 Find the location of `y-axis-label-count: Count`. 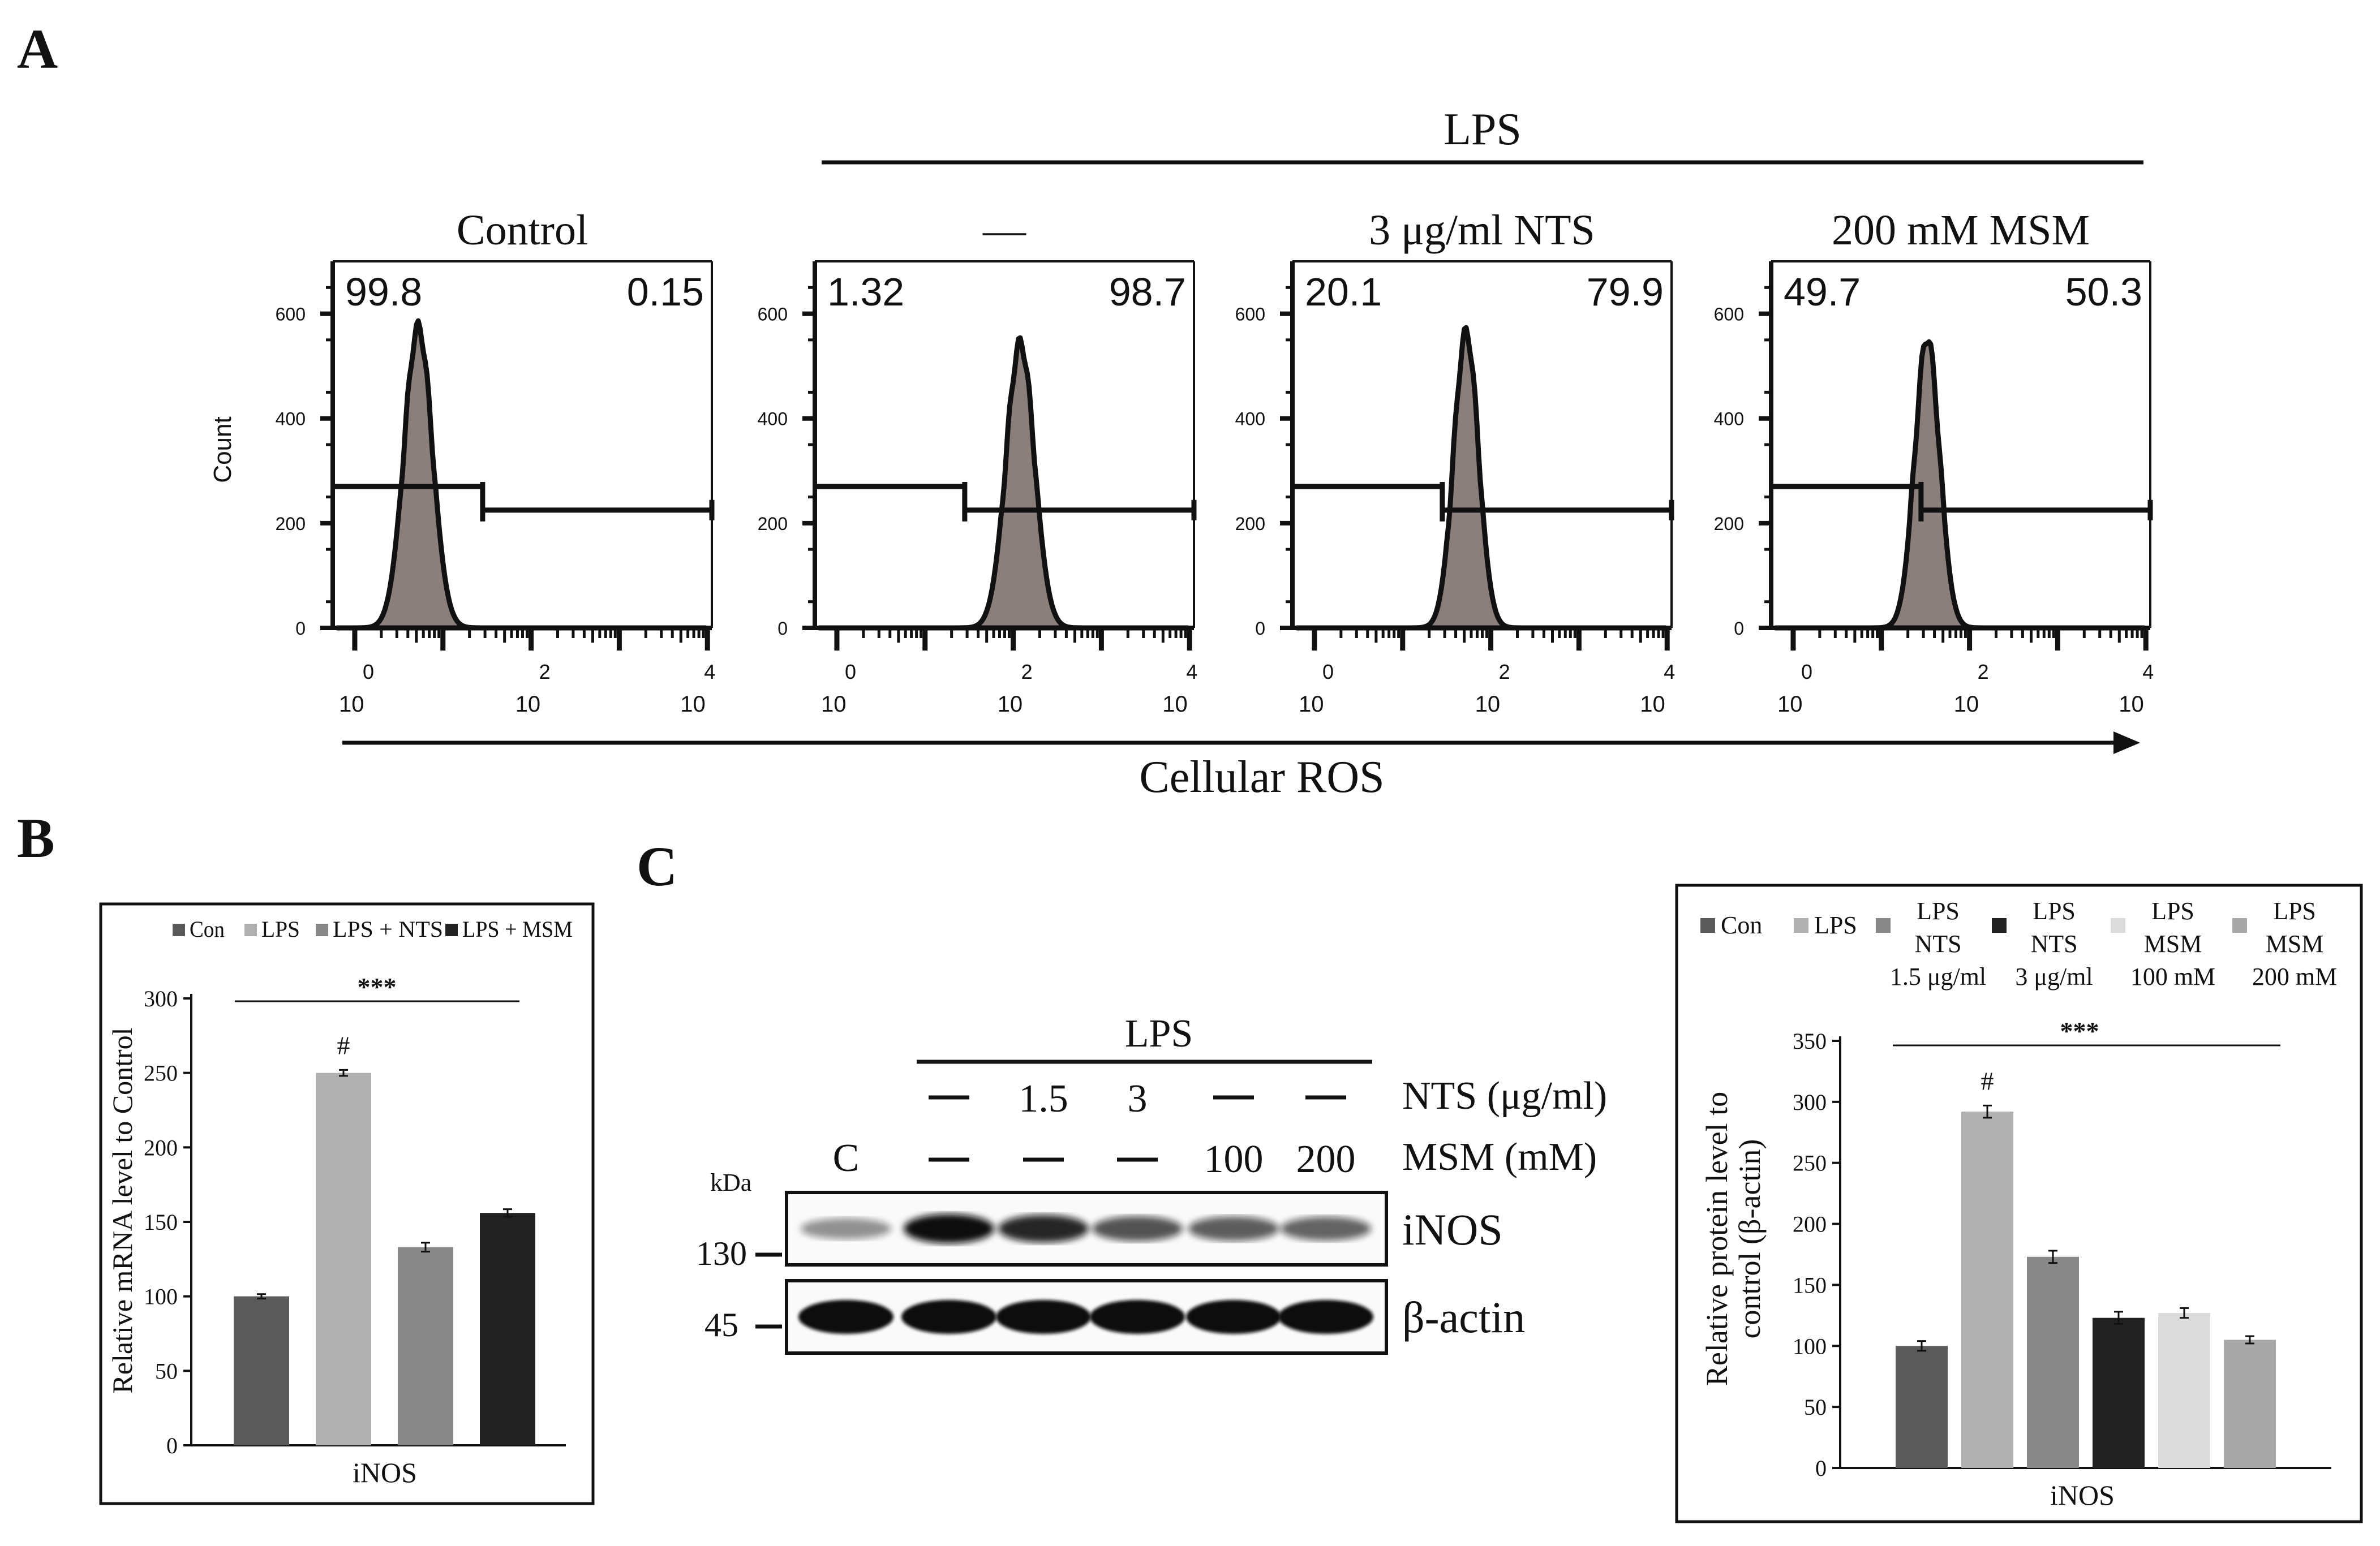

y-axis-label-count: Count is located at coordinates (223, 449).